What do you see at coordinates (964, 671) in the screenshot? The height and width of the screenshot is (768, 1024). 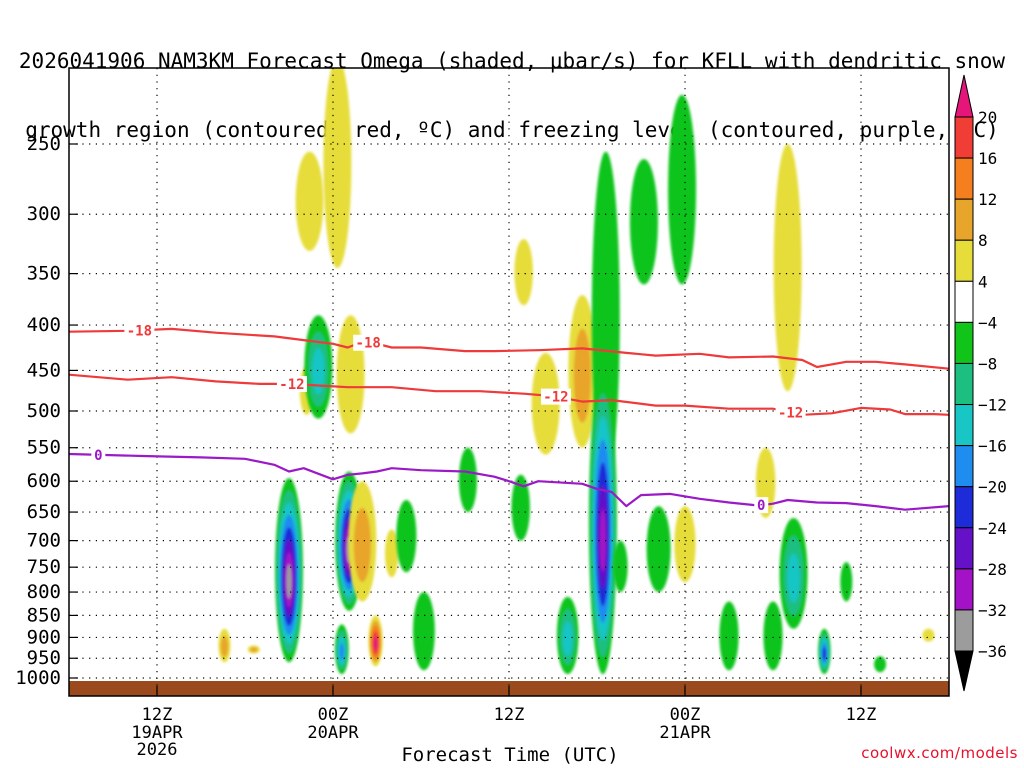 I see `colorbar-bottom-arrow` at bounding box center [964, 671].